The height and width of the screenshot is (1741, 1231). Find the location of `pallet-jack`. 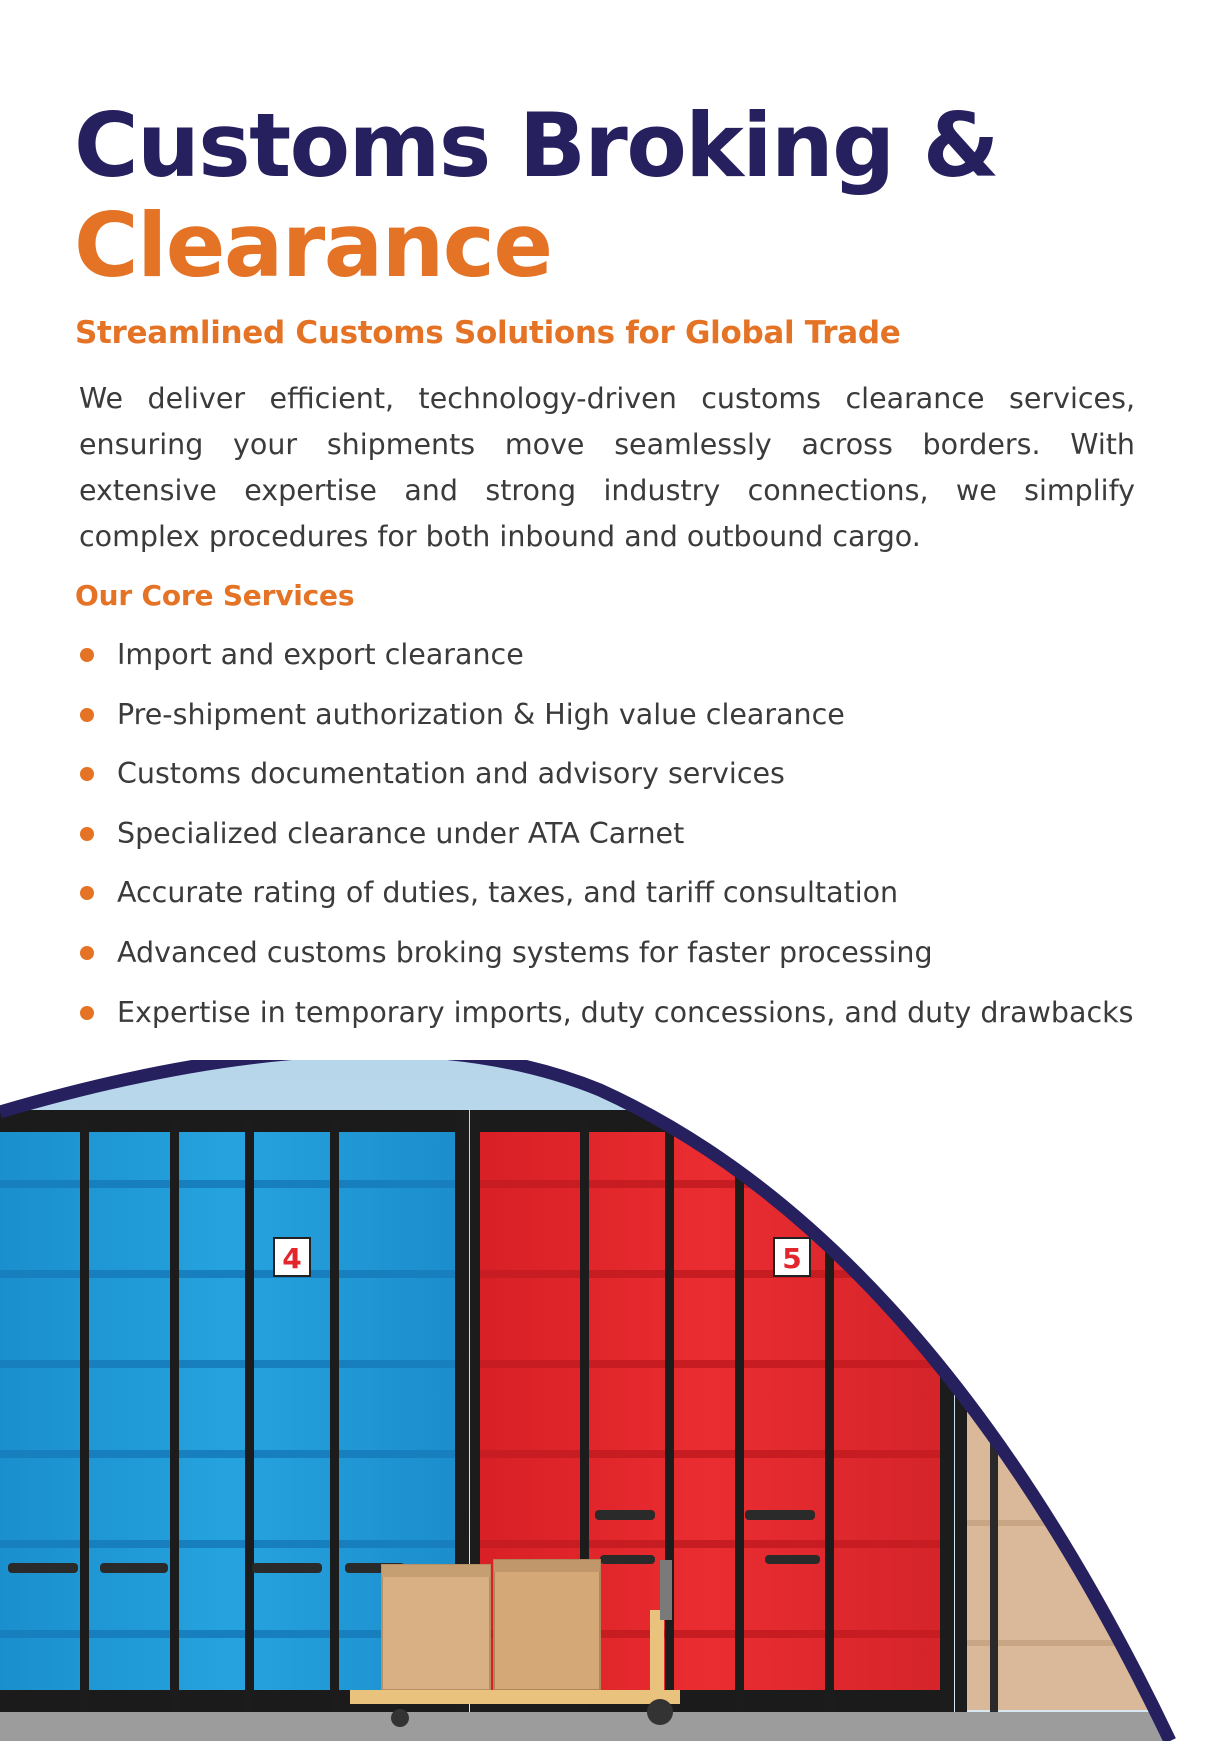

pallet-jack is located at coordinates (515, 1643).